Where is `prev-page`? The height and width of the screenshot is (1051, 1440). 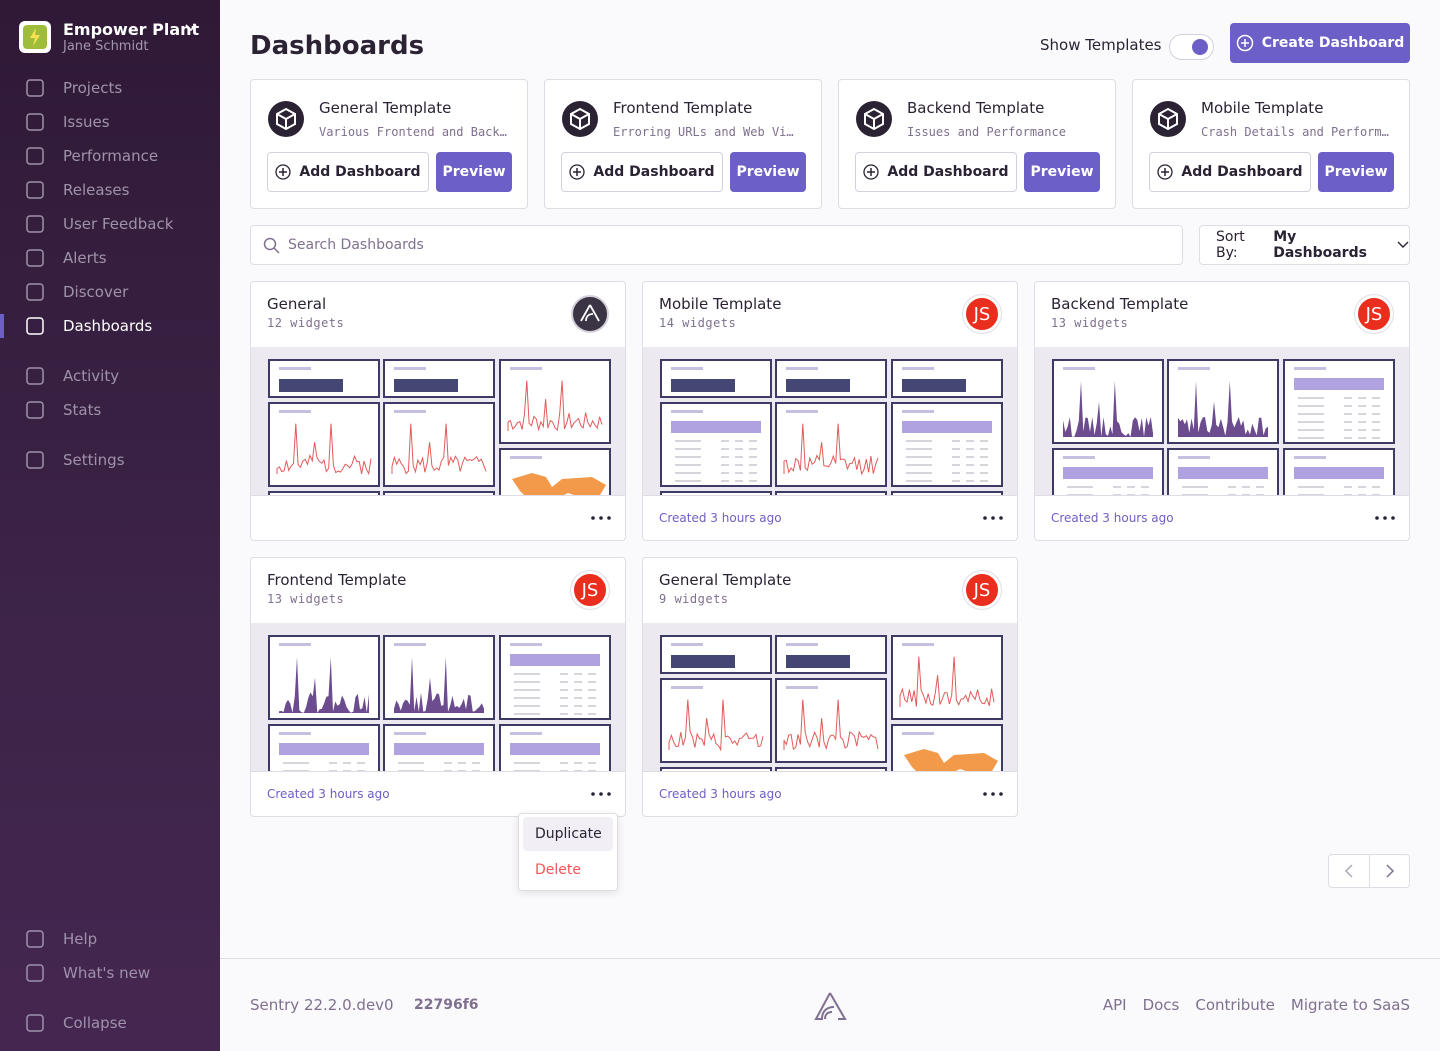
prev-page is located at coordinates (1349, 871).